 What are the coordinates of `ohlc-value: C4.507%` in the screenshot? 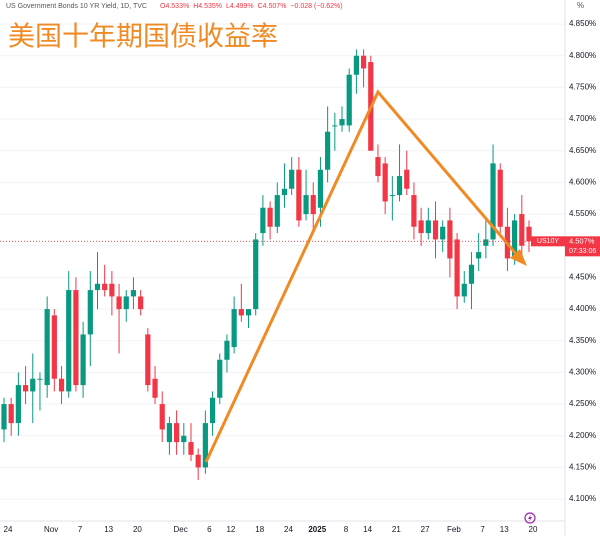 It's located at (272, 6).